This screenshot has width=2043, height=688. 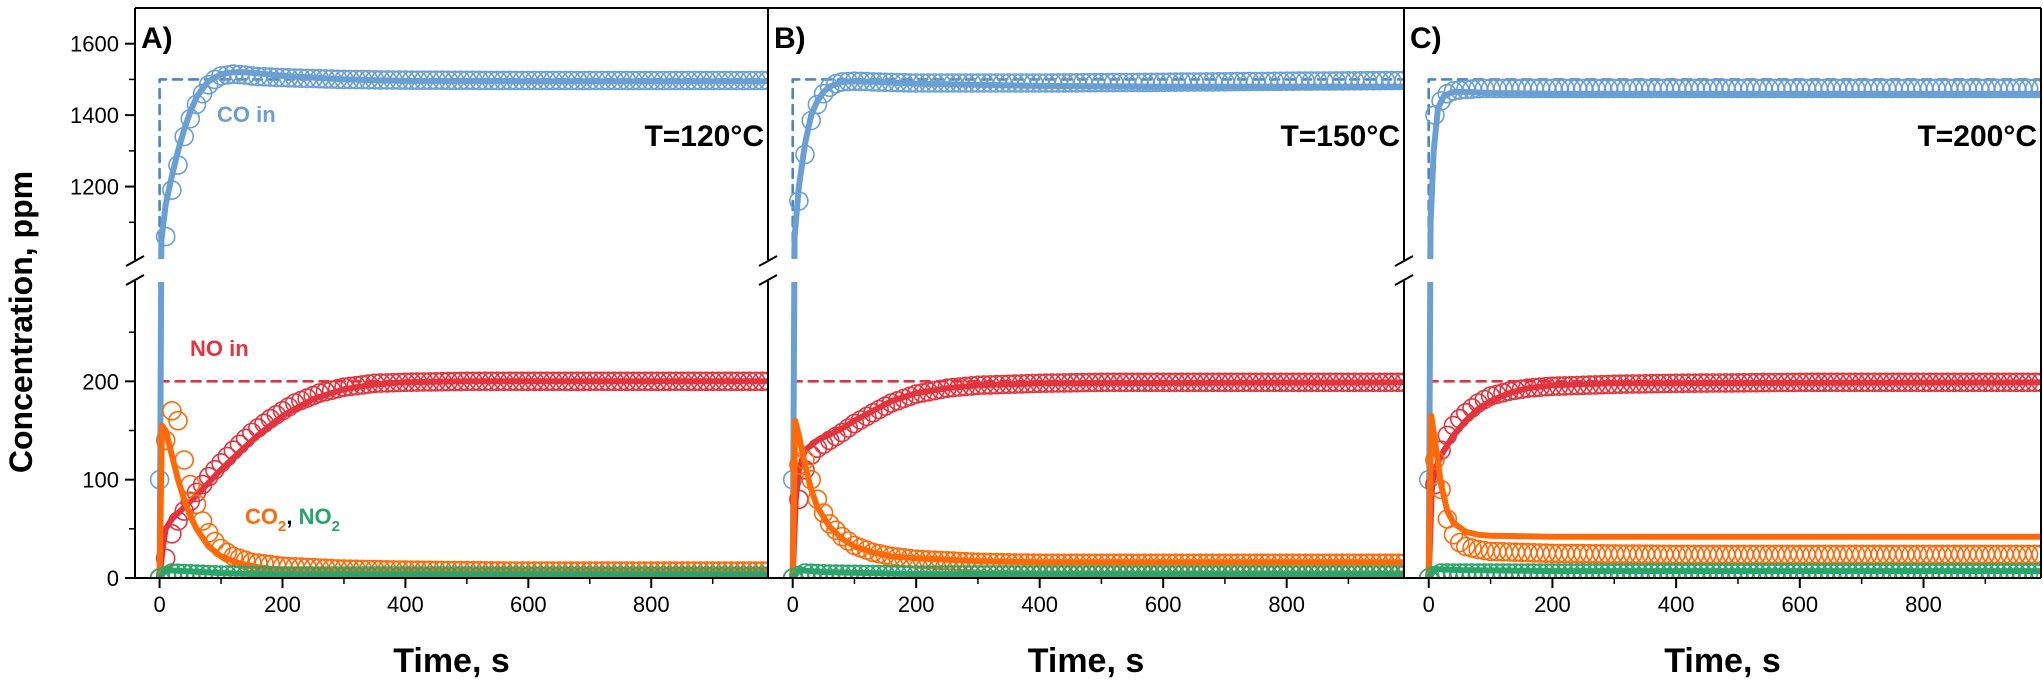 I want to click on y-tick-label: 1600, so click(x=94, y=44).